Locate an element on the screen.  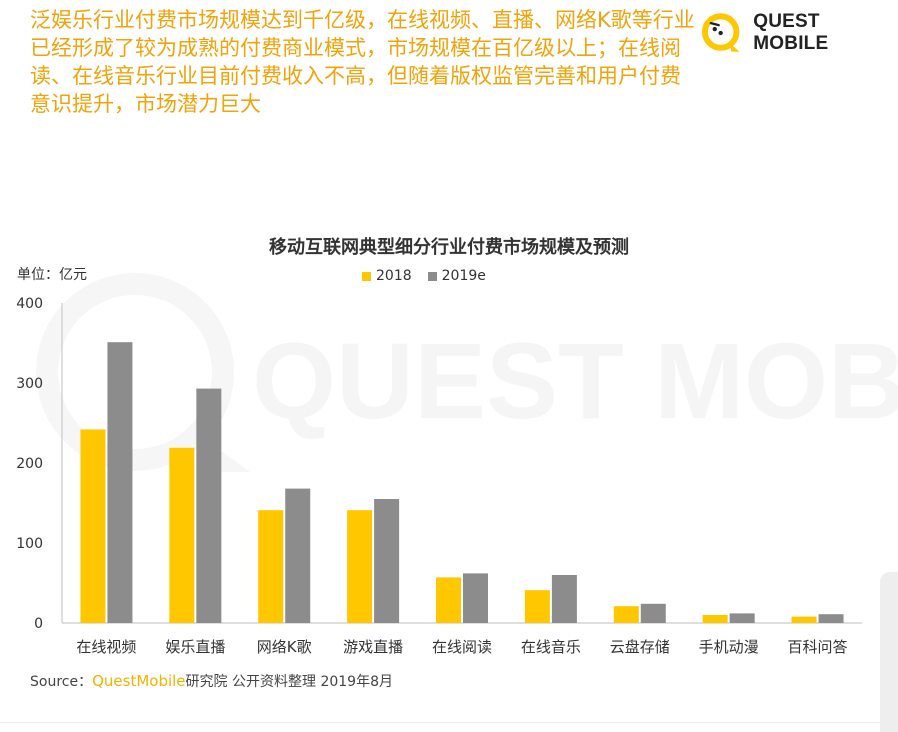
chart-legend: 2018 2019e is located at coordinates (424, 276).